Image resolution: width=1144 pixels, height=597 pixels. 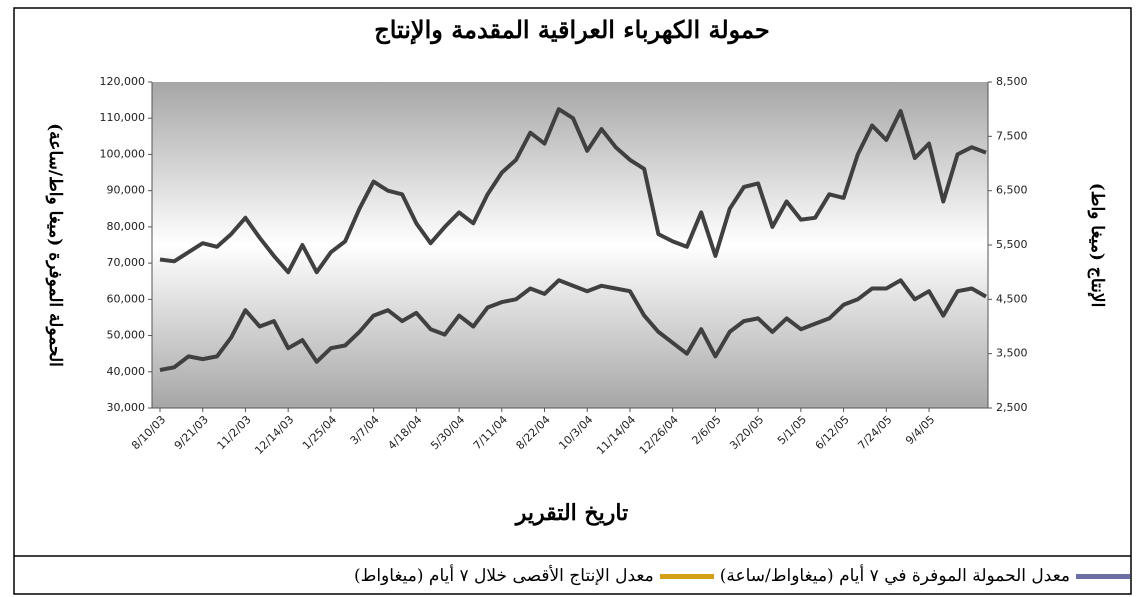 What do you see at coordinates (659, 435) in the screenshot?
I see `x-tick-label: 12/26/04` at bounding box center [659, 435].